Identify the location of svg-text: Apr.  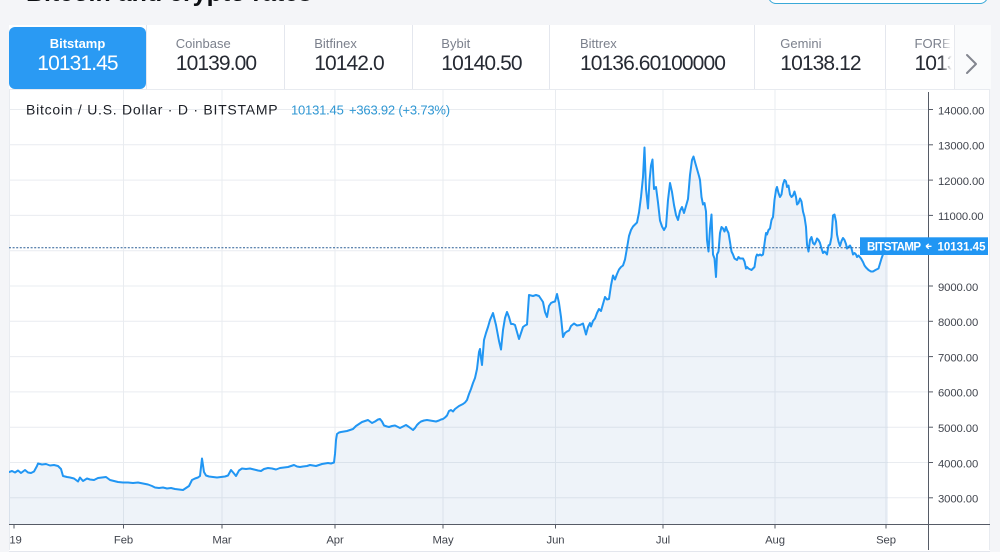
(335, 541).